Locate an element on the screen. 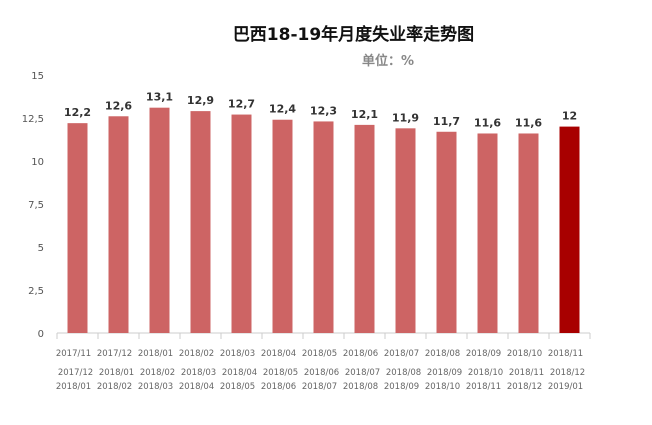 Image resolution: width=652 pixels, height=425 pixels. x-tick-label: 2017/11 is located at coordinates (73, 354).